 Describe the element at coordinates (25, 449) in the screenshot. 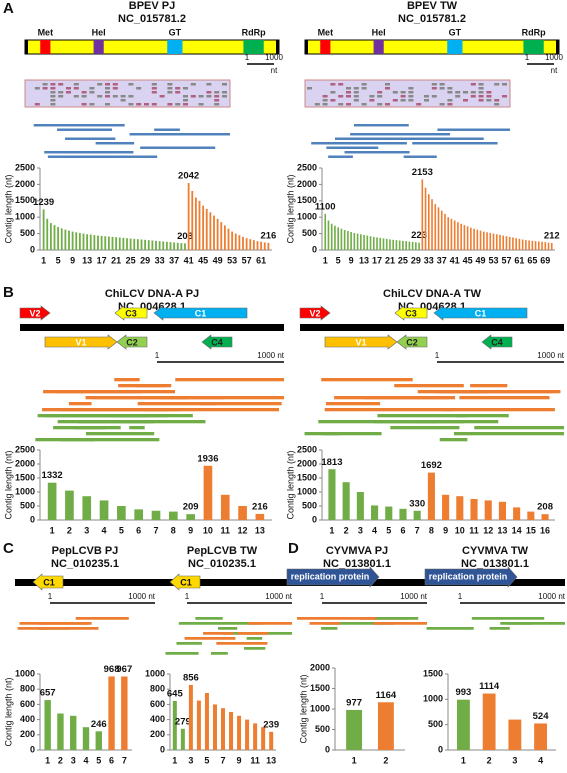

I see `y-tick-label: 2500` at that location.